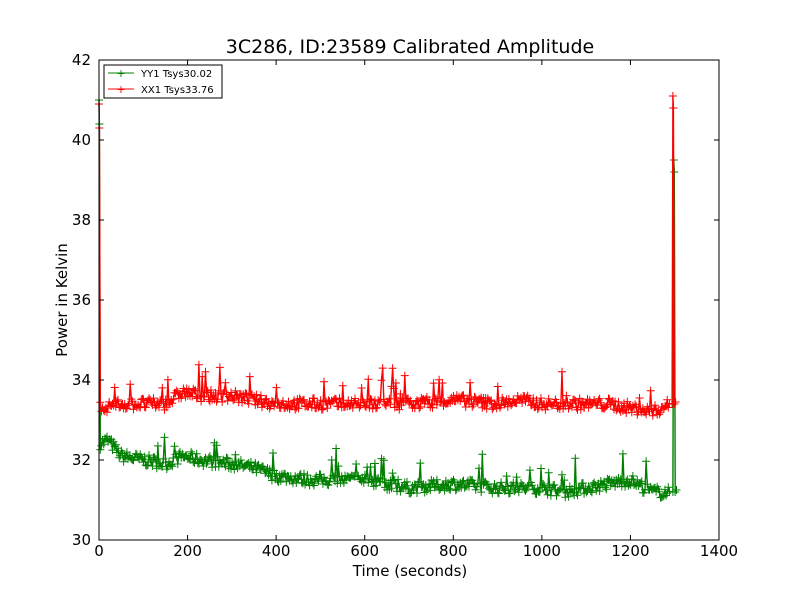 This screenshot has height=600, width=800. I want to click on legend-marker-xx1: +, so click(120, 89).